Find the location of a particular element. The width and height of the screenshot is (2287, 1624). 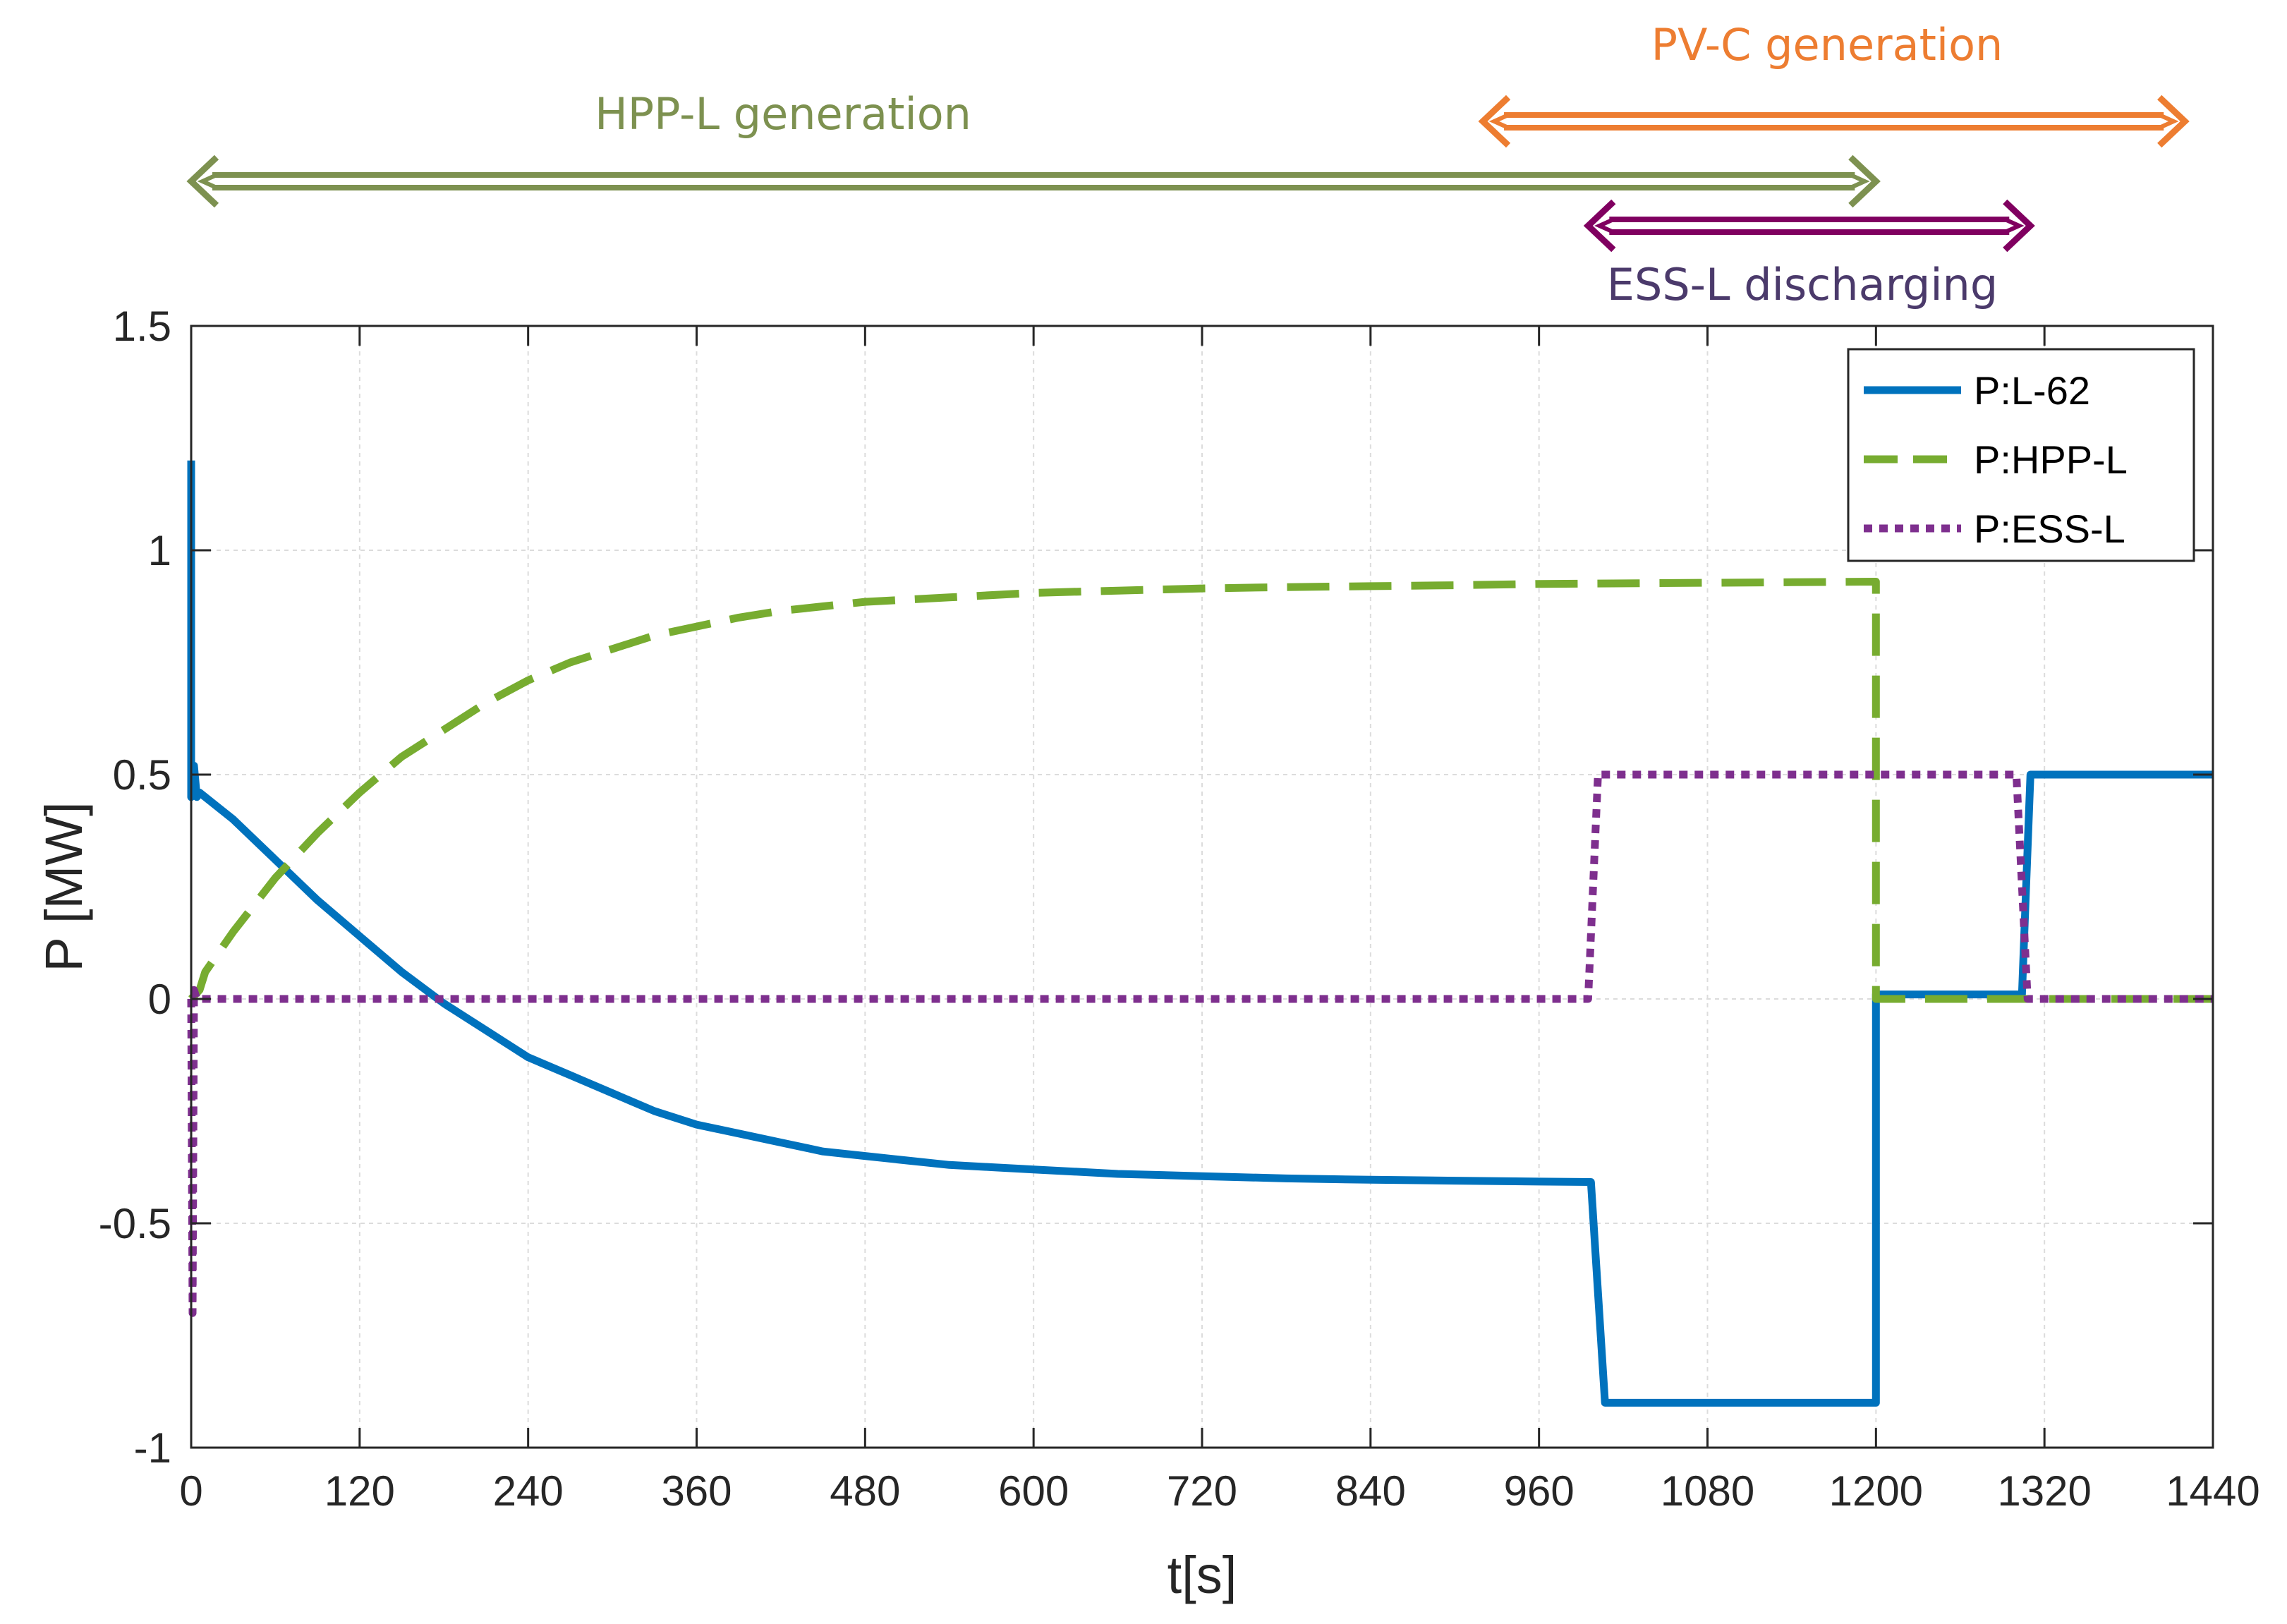

annotation-label: HPP-L generation is located at coordinates (783, 114).